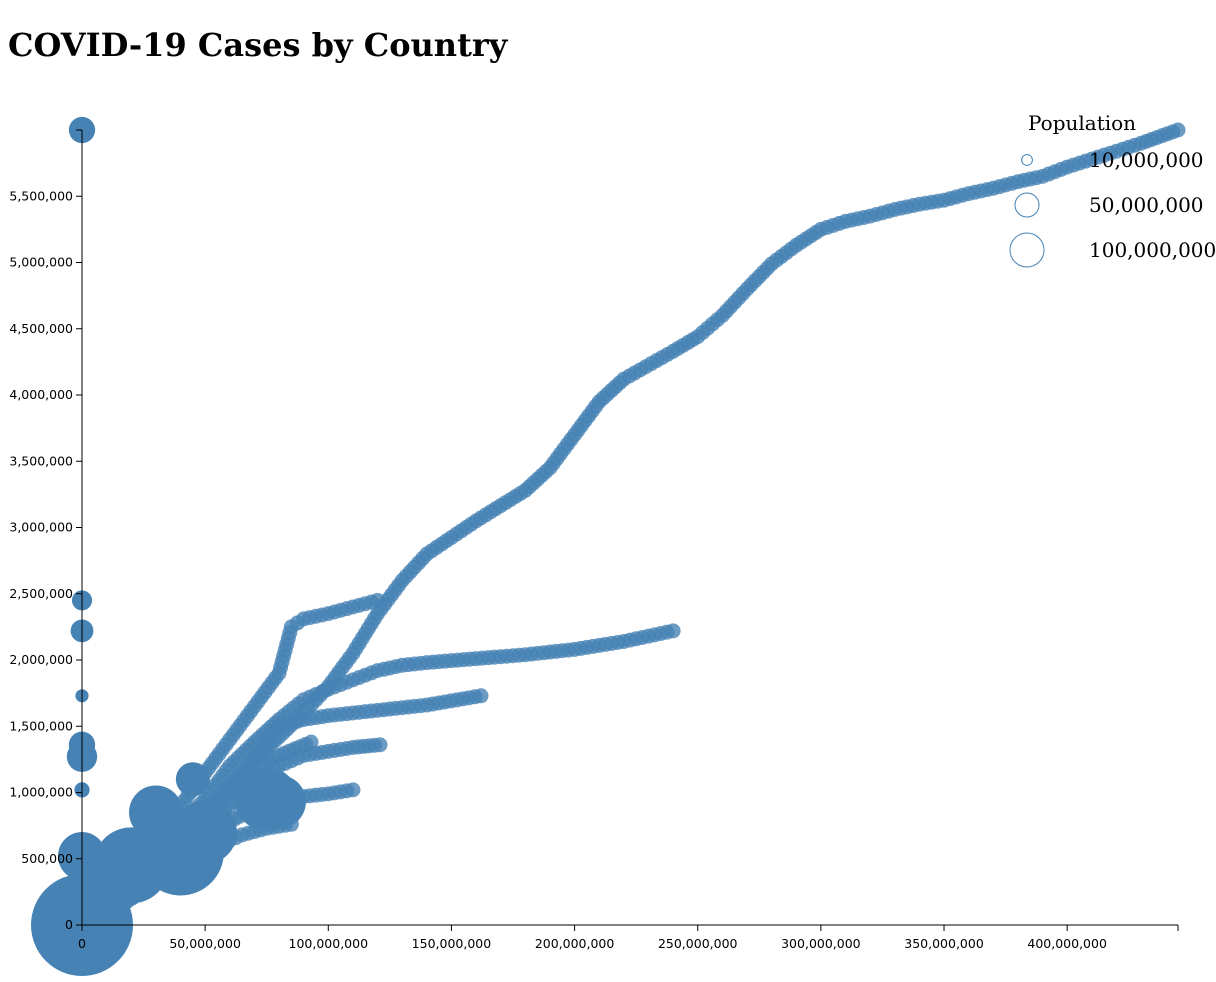  Describe the element at coordinates (1082, 123) in the screenshot. I see `legend-title: Population` at that location.